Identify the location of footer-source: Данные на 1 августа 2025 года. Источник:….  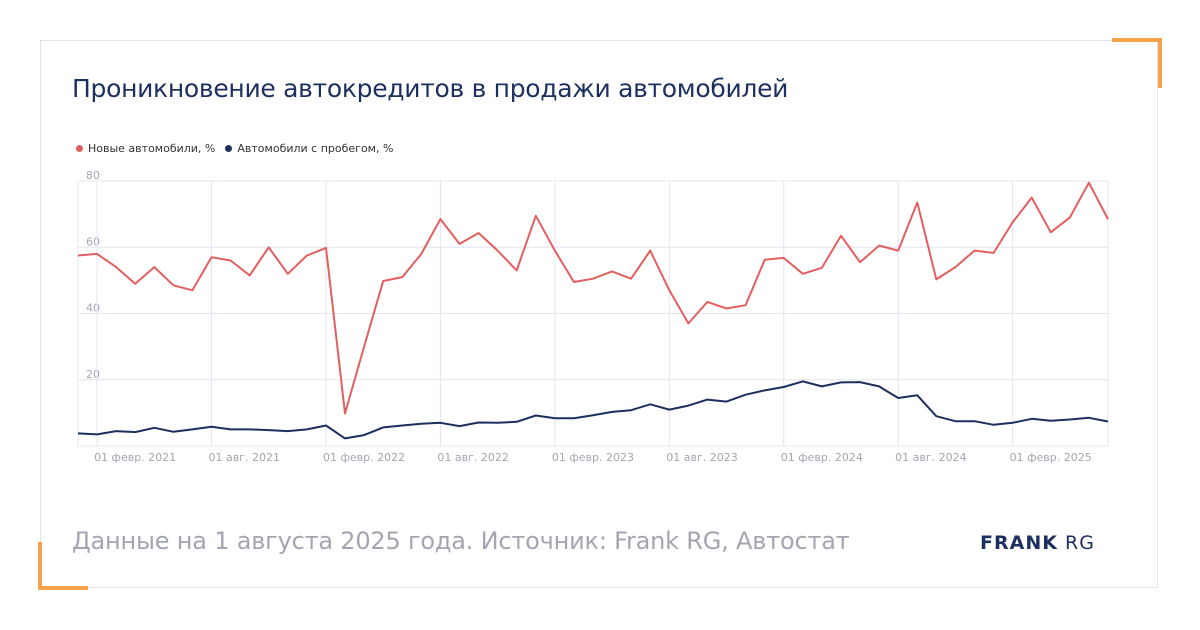
(461, 541).